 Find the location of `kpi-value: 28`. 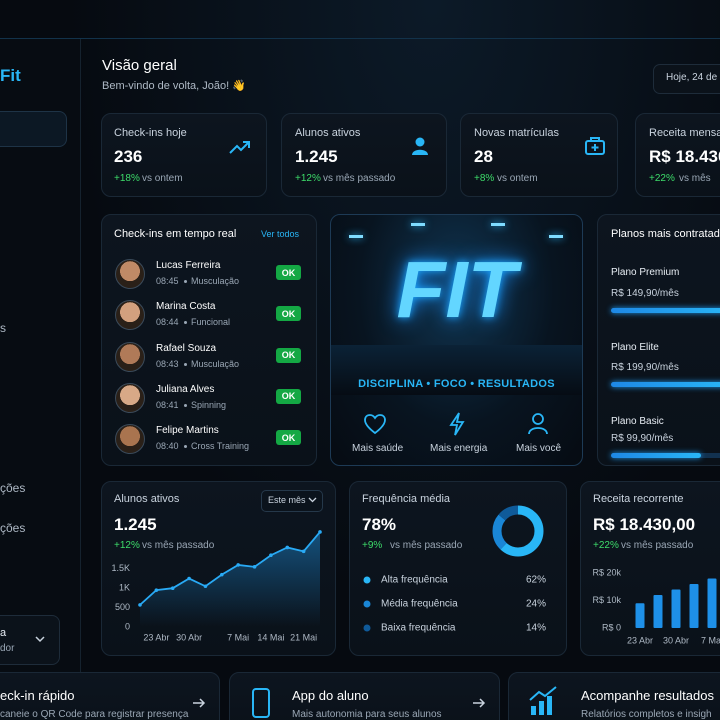

kpi-value: 28 is located at coordinates (483, 156).